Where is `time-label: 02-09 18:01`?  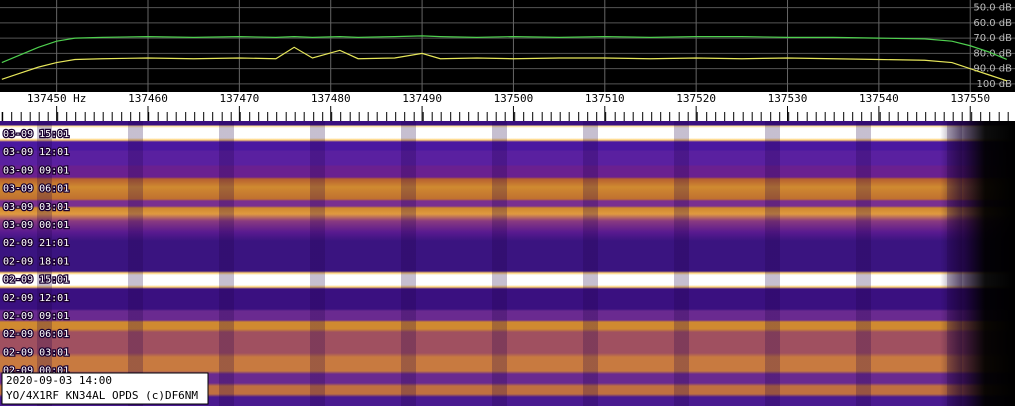
time-label: 02-09 18:01 is located at coordinates (36, 261).